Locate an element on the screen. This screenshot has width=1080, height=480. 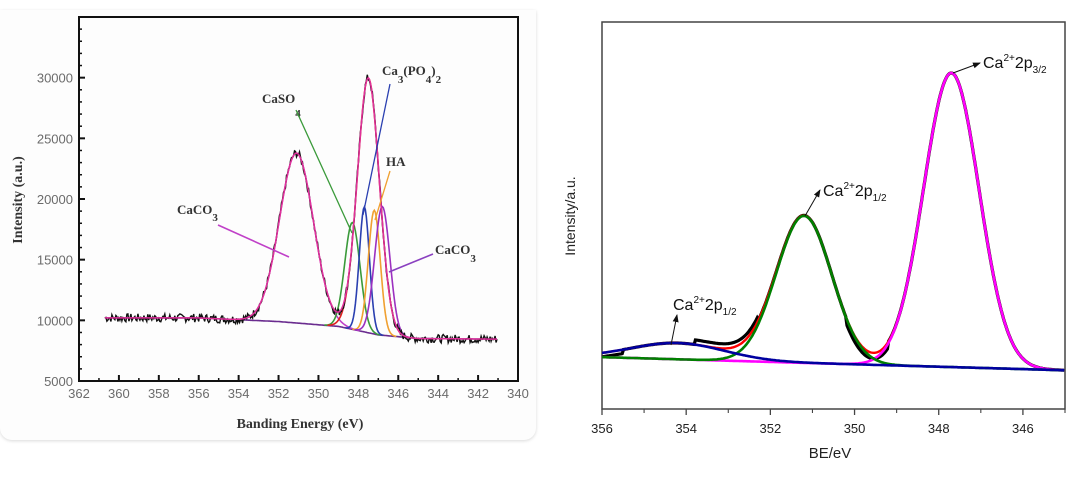
caco3-left-leader-line is located at coordinates (253, 241).